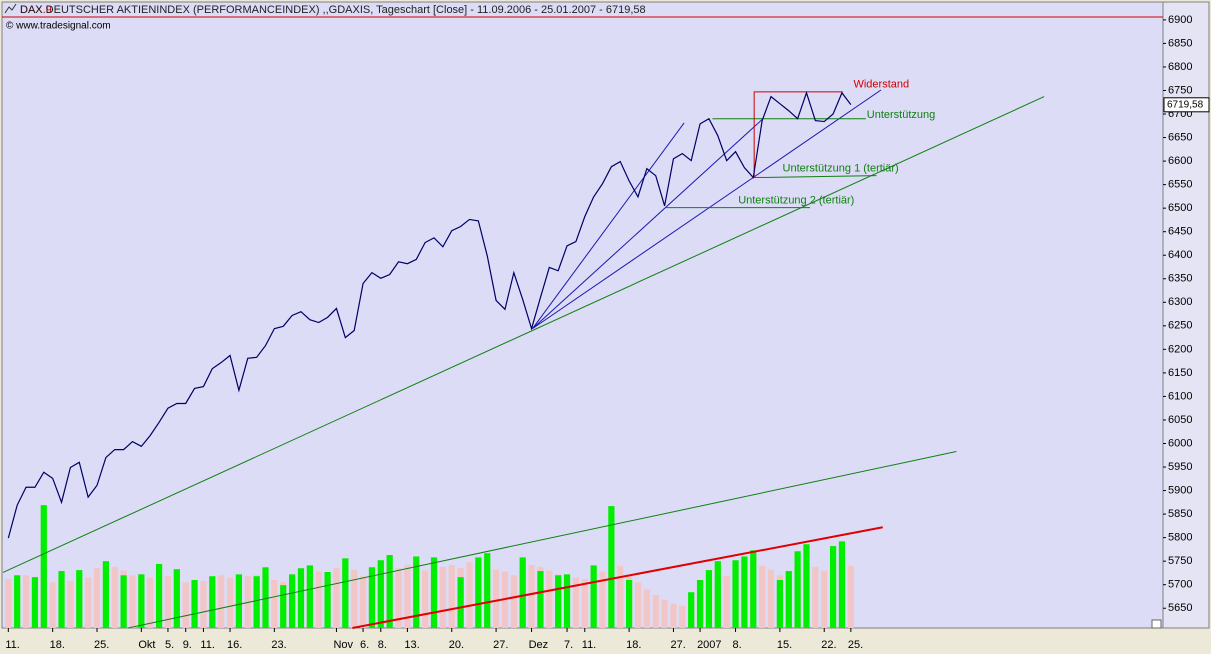 The image size is (1211, 654). I want to click on y-tick-label: 6500, so click(1180, 208).